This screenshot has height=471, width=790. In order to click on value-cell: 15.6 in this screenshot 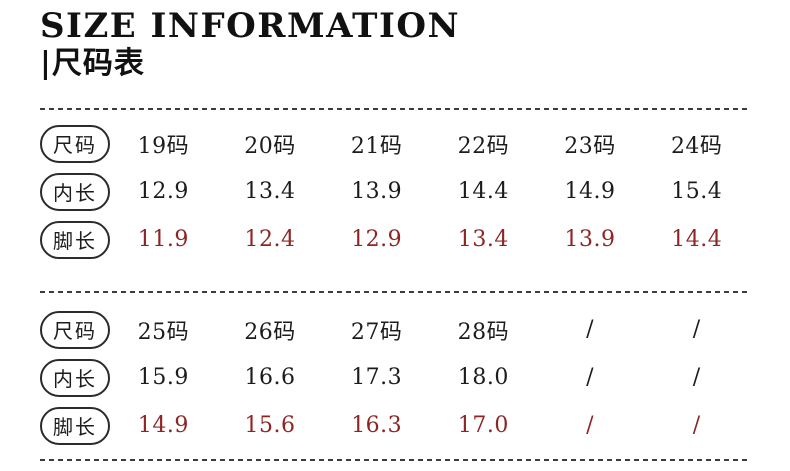, I will do `click(270, 426)`.